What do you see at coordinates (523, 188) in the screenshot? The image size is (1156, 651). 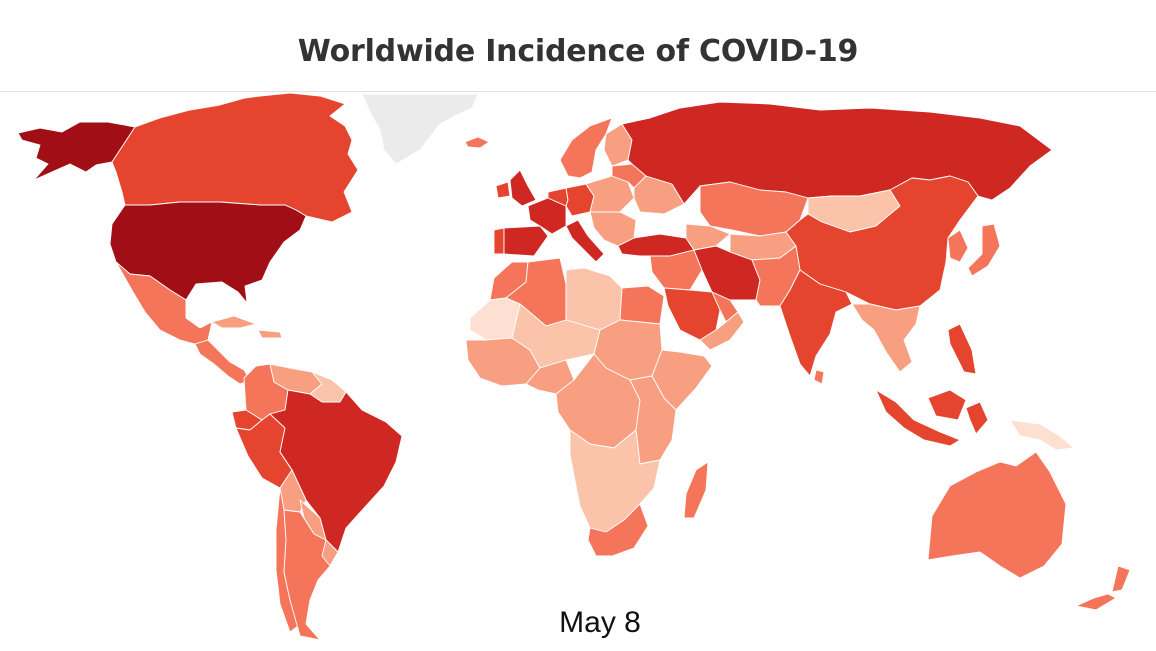 I see `region-uk` at bounding box center [523, 188].